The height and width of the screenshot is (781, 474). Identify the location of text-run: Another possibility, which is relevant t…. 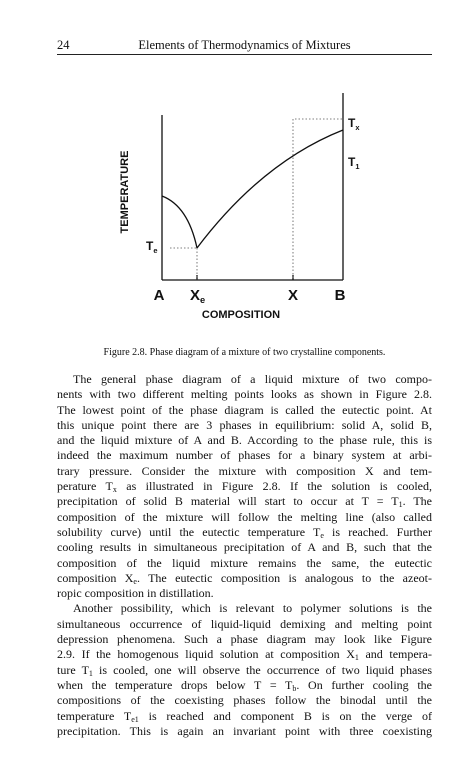
(252, 608).